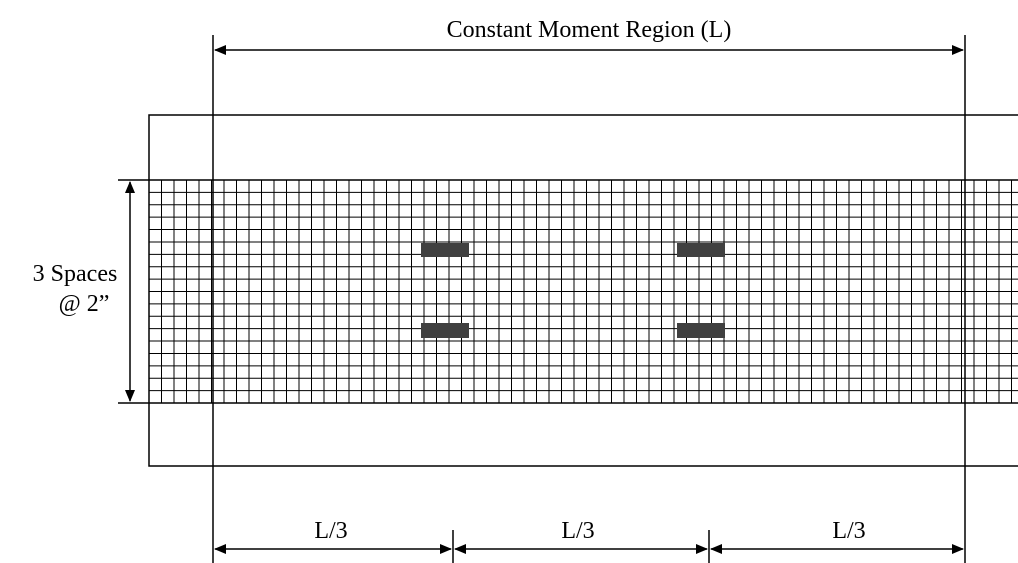 Image resolution: width=1018 pixels, height=563 pixels. What do you see at coordinates (84, 304) in the screenshot?
I see `spacing-label: @ 2”` at bounding box center [84, 304].